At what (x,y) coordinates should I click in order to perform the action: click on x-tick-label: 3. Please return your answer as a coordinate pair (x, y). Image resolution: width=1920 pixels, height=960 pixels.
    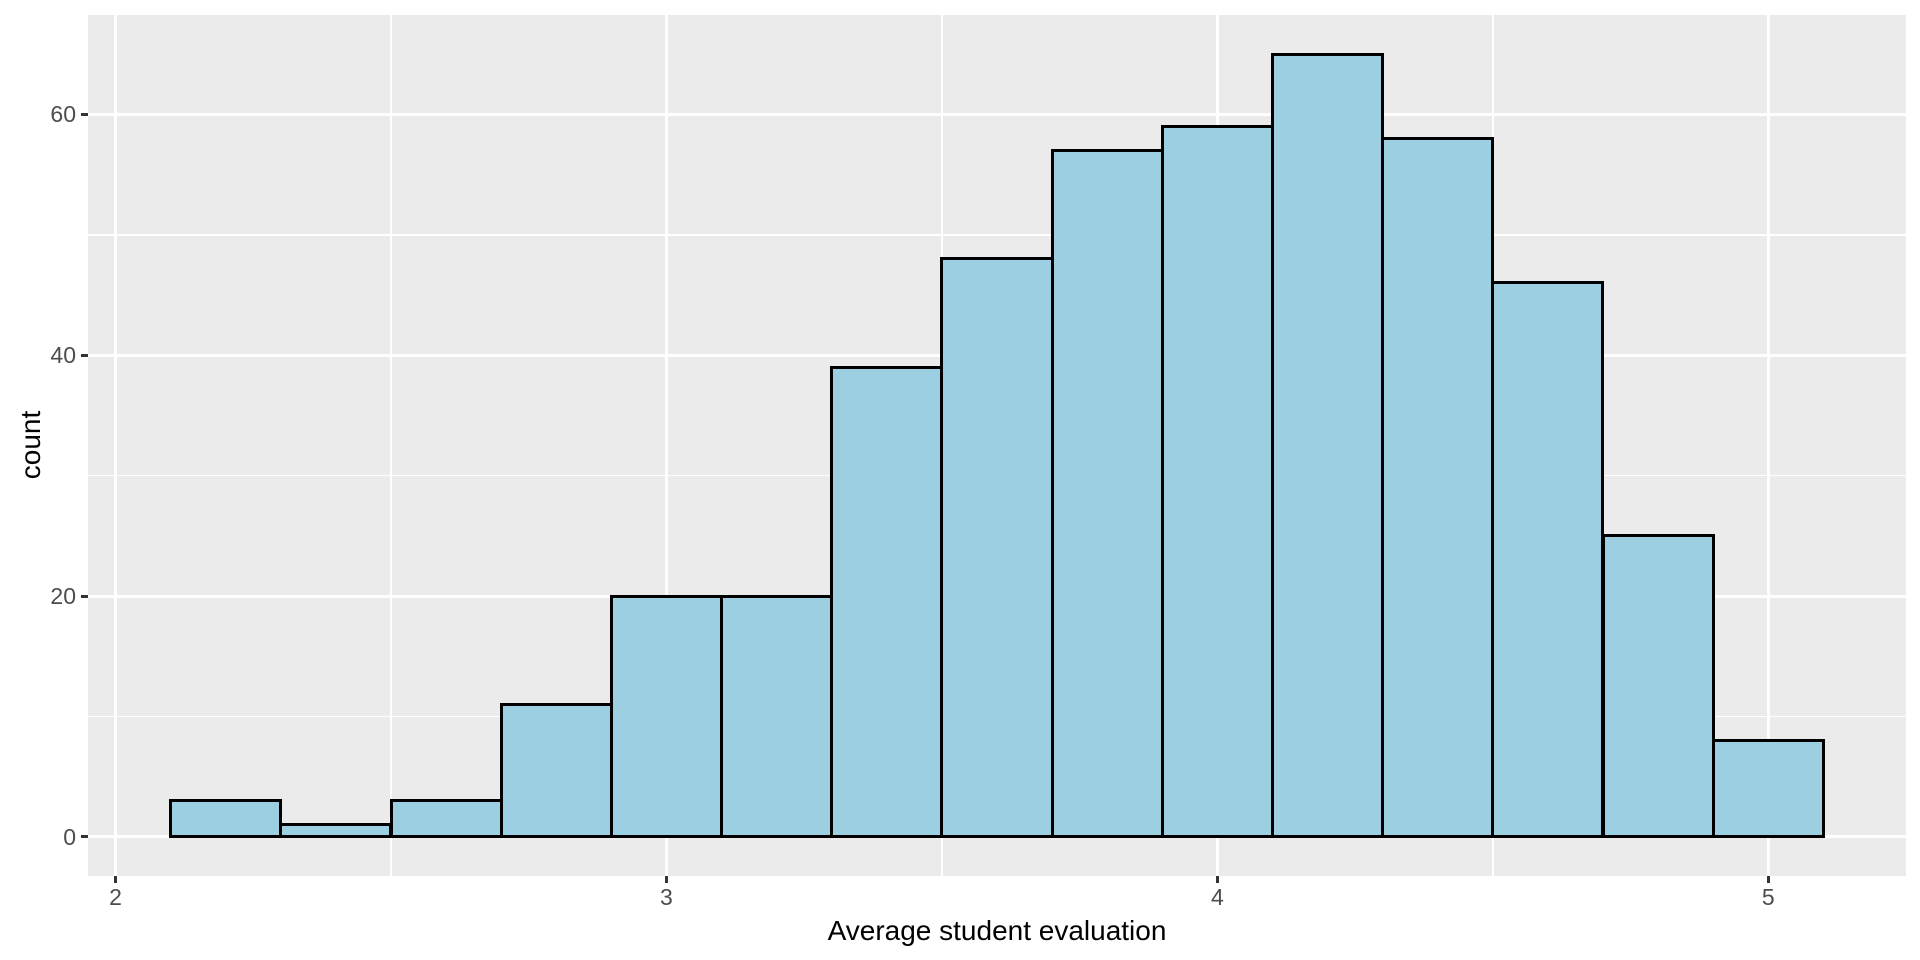
    Looking at the image, I should click on (666, 897).